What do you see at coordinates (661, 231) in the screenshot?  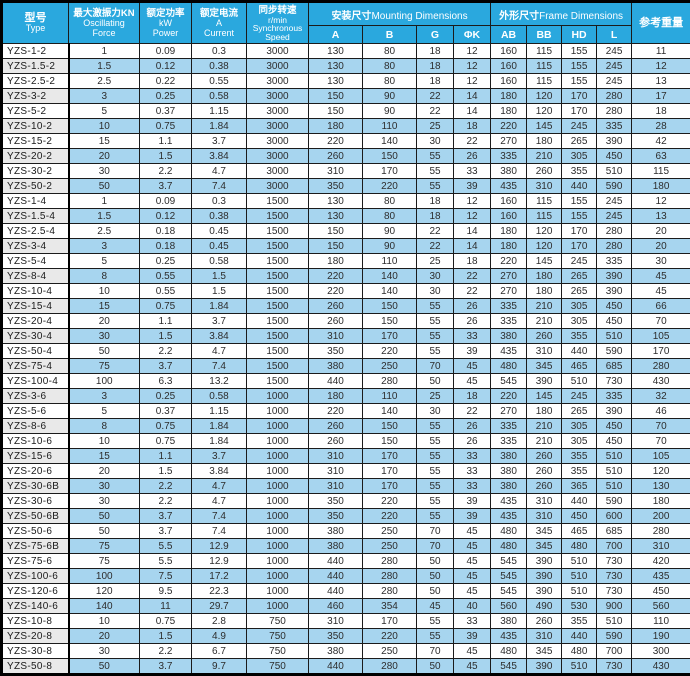 I see `value-cell: 20` at bounding box center [661, 231].